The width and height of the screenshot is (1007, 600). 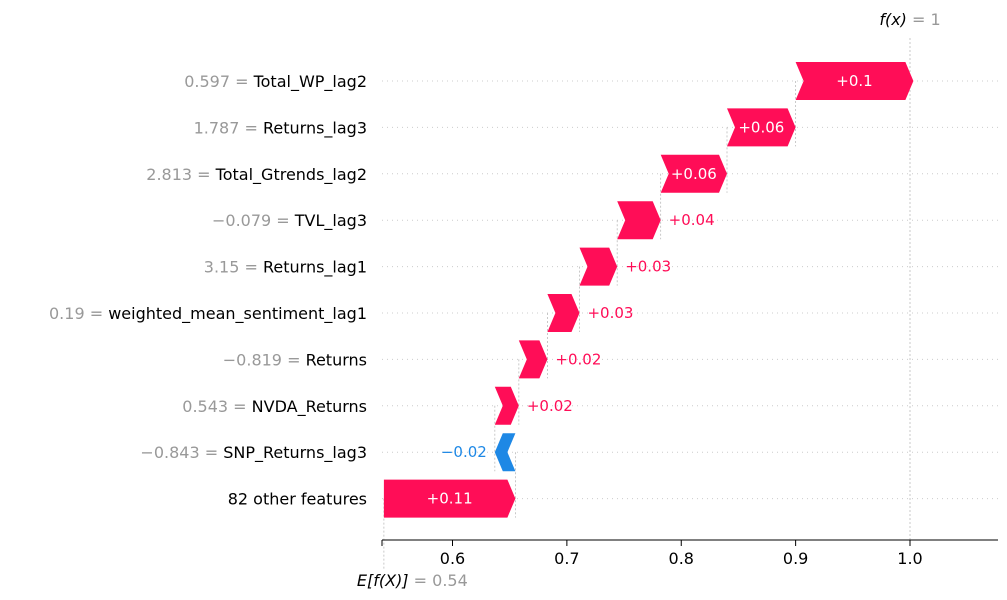 I want to click on feature-label: 0.597 = Total_WP_lag2, so click(x=275, y=82).